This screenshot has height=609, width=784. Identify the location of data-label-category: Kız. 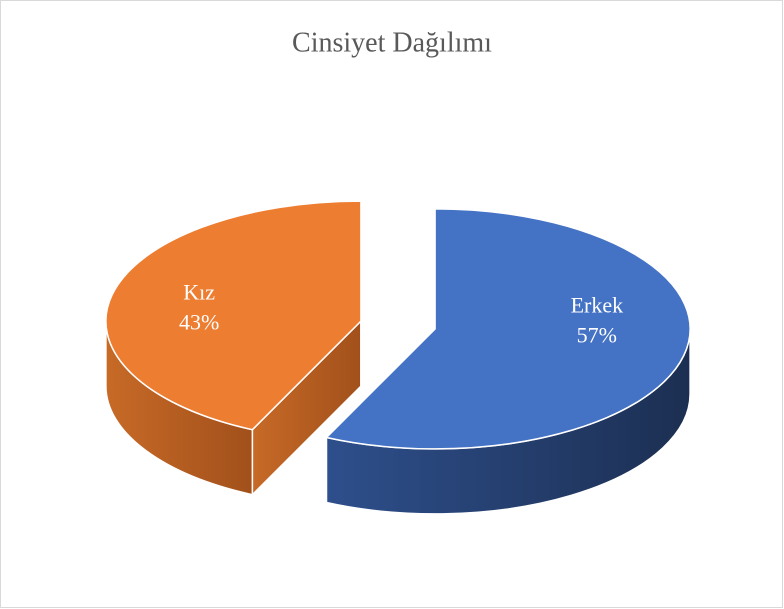
(199, 292).